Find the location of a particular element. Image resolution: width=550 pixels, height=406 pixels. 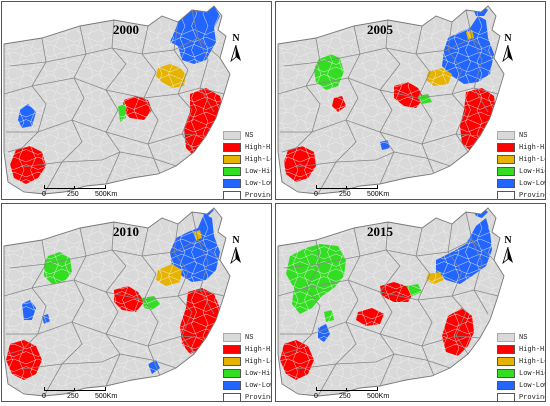

map-year-label: 2015 is located at coordinates (380, 231).